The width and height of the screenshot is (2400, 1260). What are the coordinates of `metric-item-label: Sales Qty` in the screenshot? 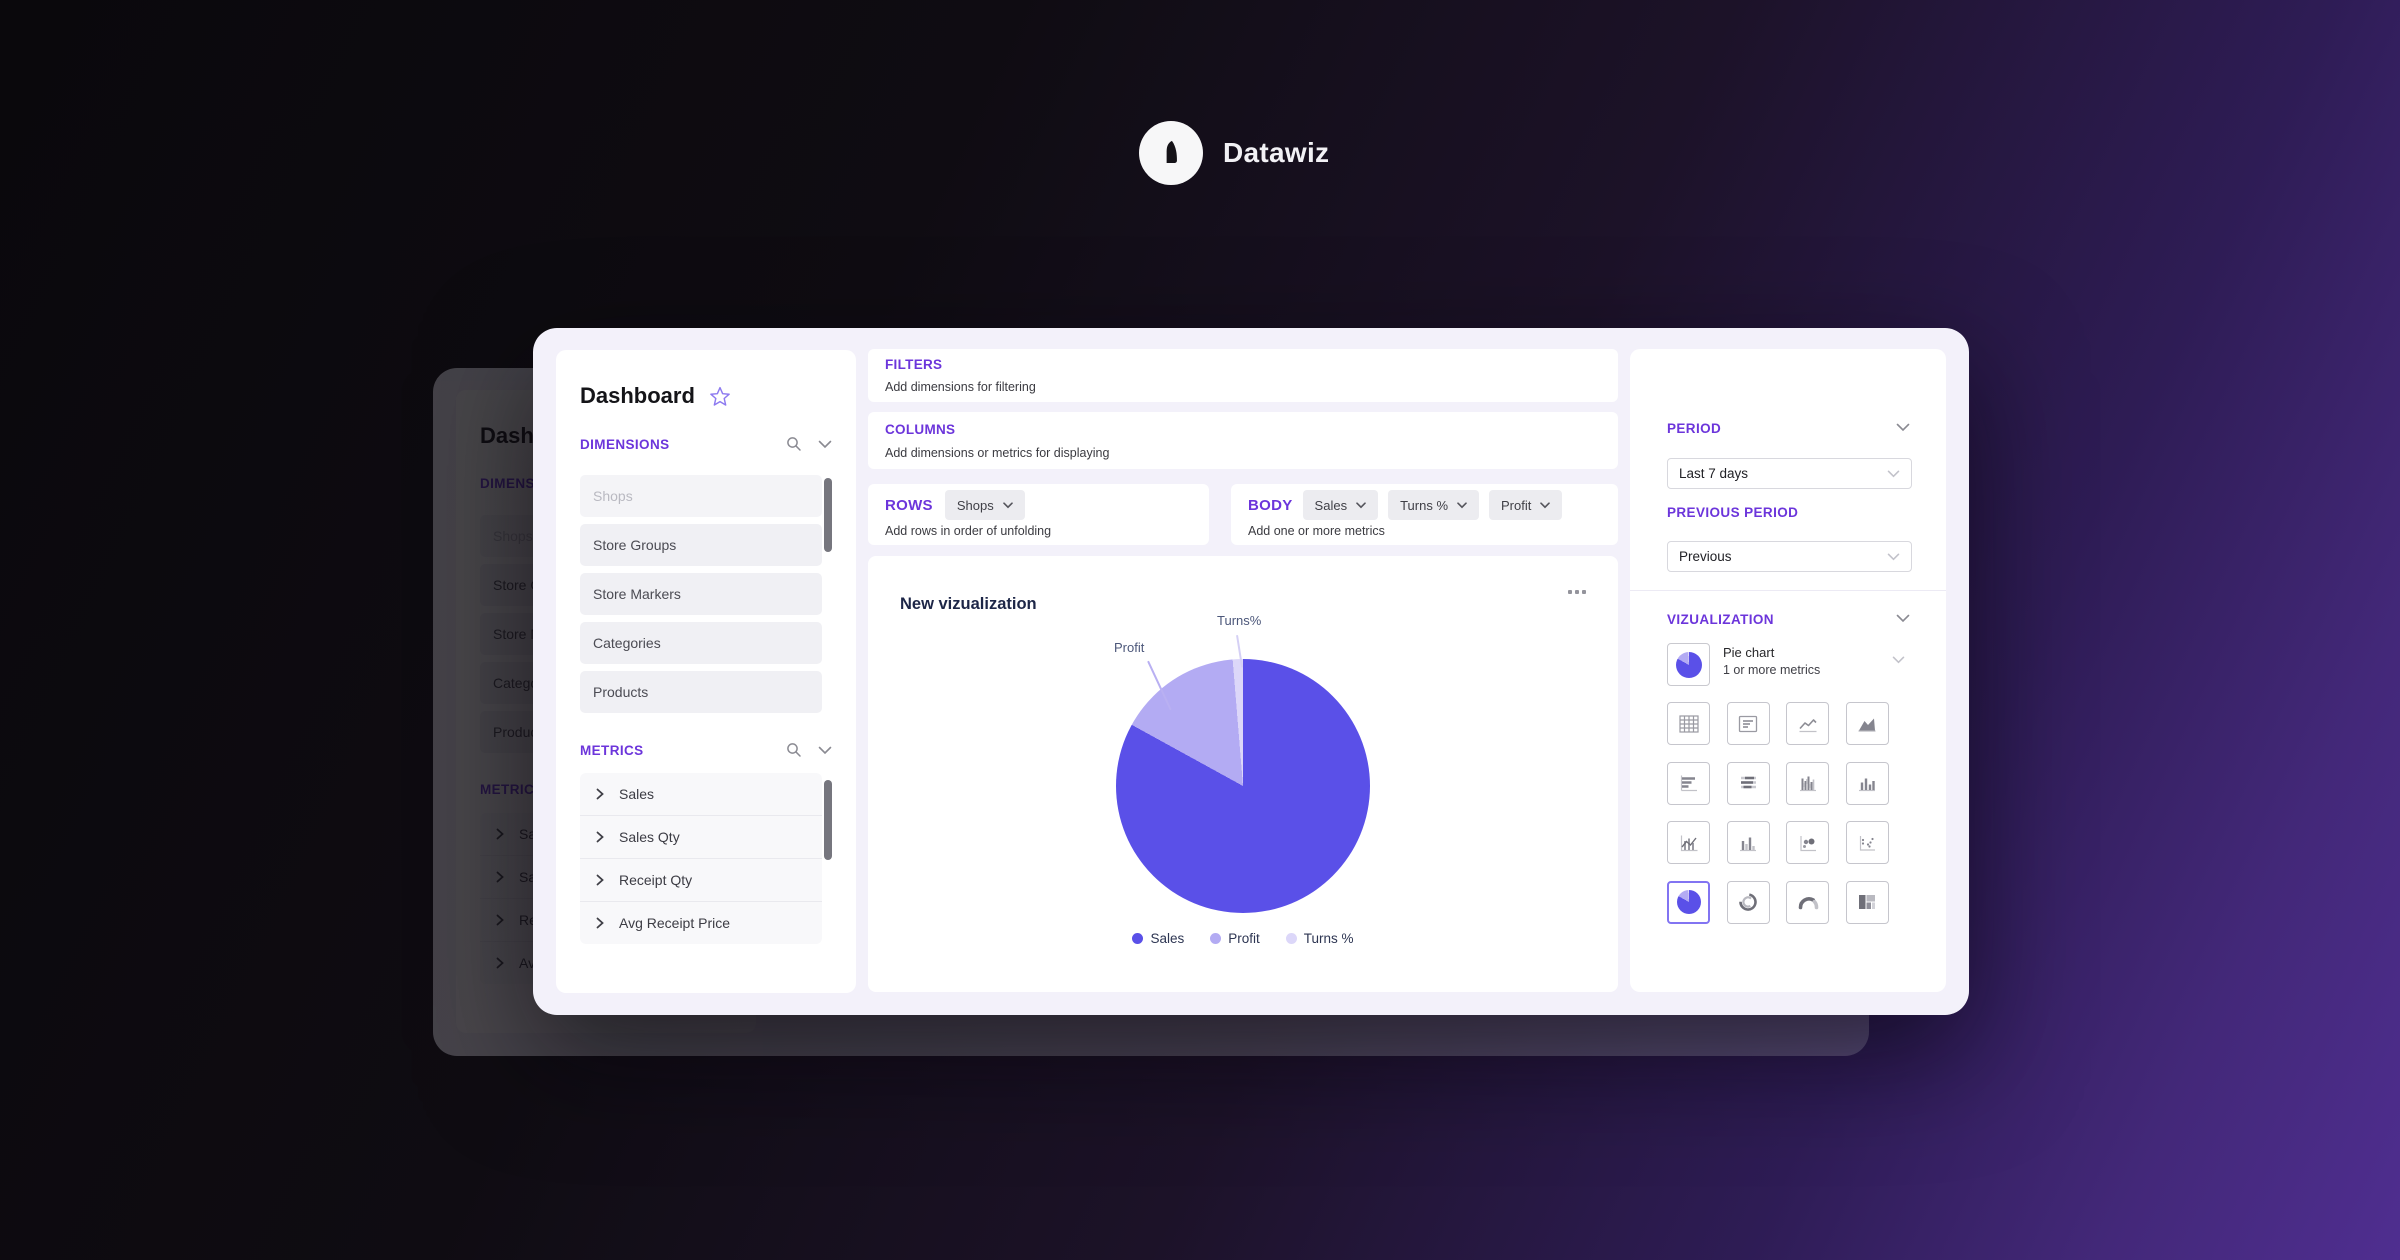 It's located at (649, 837).